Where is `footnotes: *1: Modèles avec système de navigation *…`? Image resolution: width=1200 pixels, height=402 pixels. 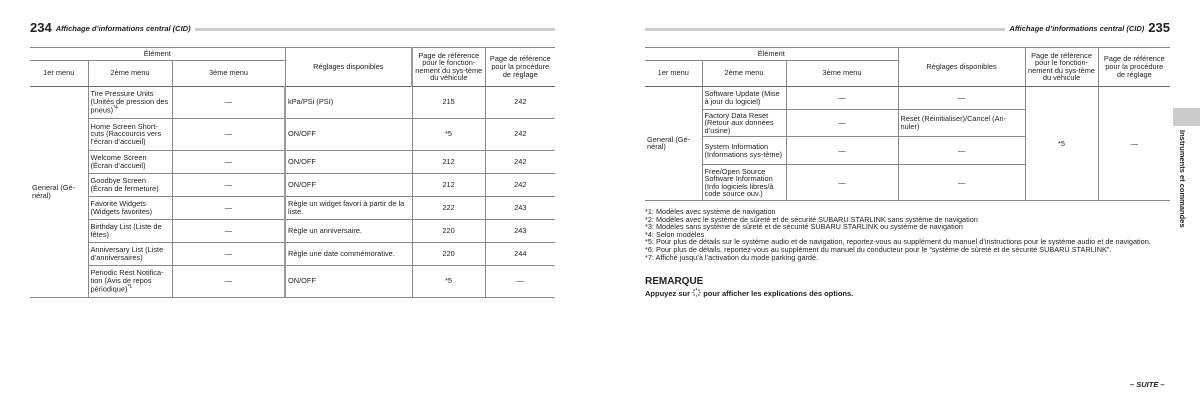 footnotes: *1: Modèles avec système de navigation *… is located at coordinates (907, 234).